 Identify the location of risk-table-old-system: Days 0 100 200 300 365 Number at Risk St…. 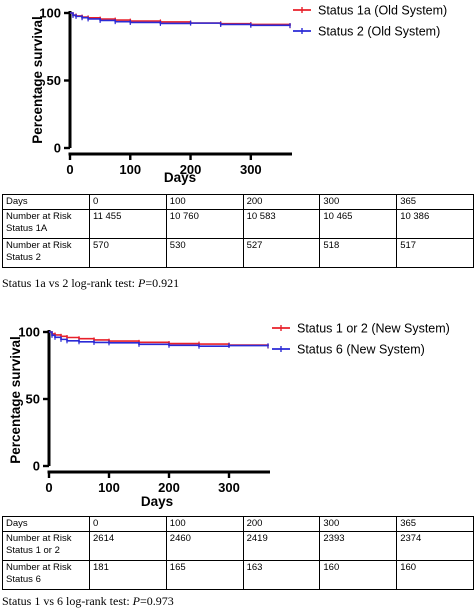
(238, 231).